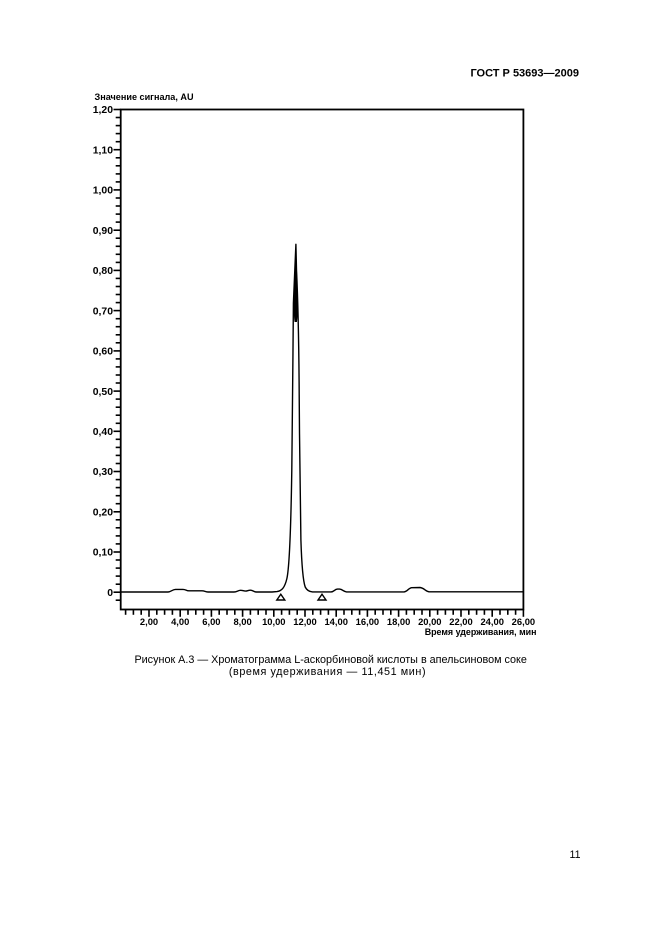 The image size is (661, 941). Describe the element at coordinates (103, 553) in the screenshot. I see `svg-text: 0,10` at that location.